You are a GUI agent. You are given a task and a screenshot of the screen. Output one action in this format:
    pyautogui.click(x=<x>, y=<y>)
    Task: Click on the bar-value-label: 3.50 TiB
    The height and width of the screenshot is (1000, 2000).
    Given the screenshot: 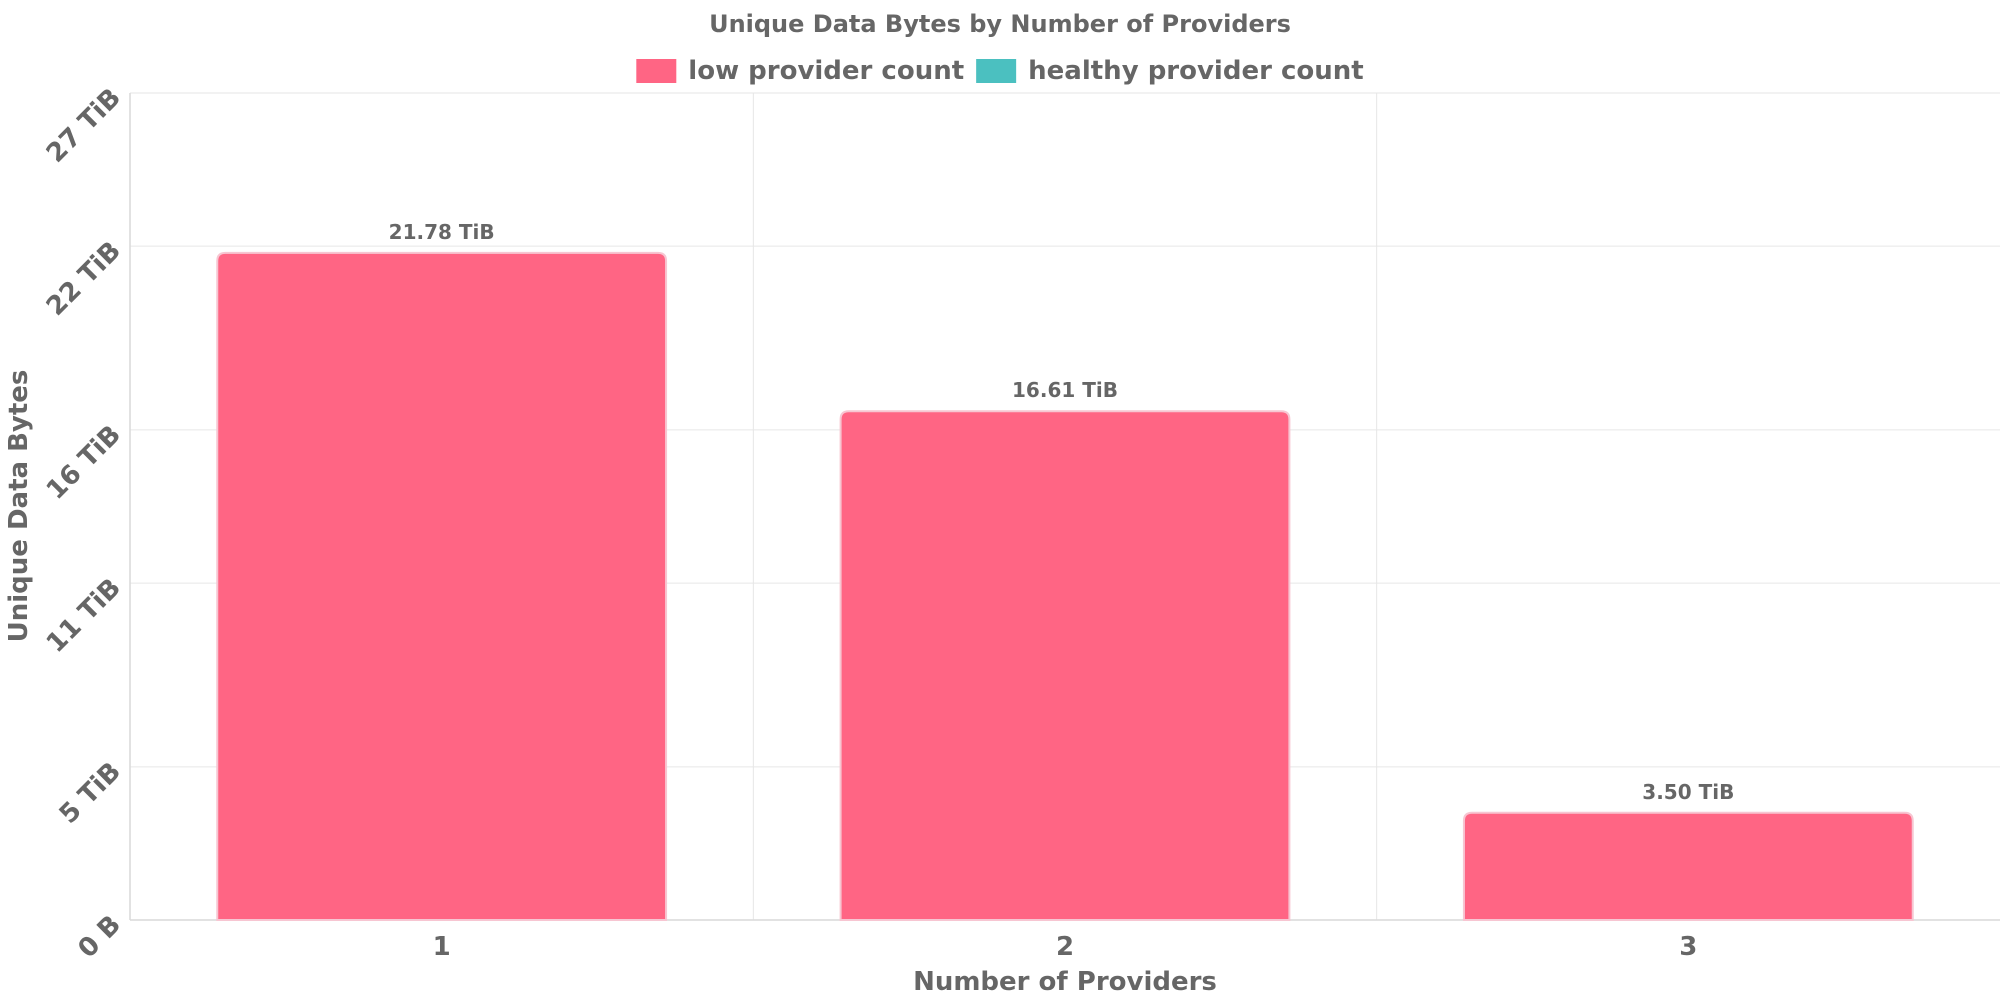 What is the action you would take?
    pyautogui.click(x=1688, y=792)
    